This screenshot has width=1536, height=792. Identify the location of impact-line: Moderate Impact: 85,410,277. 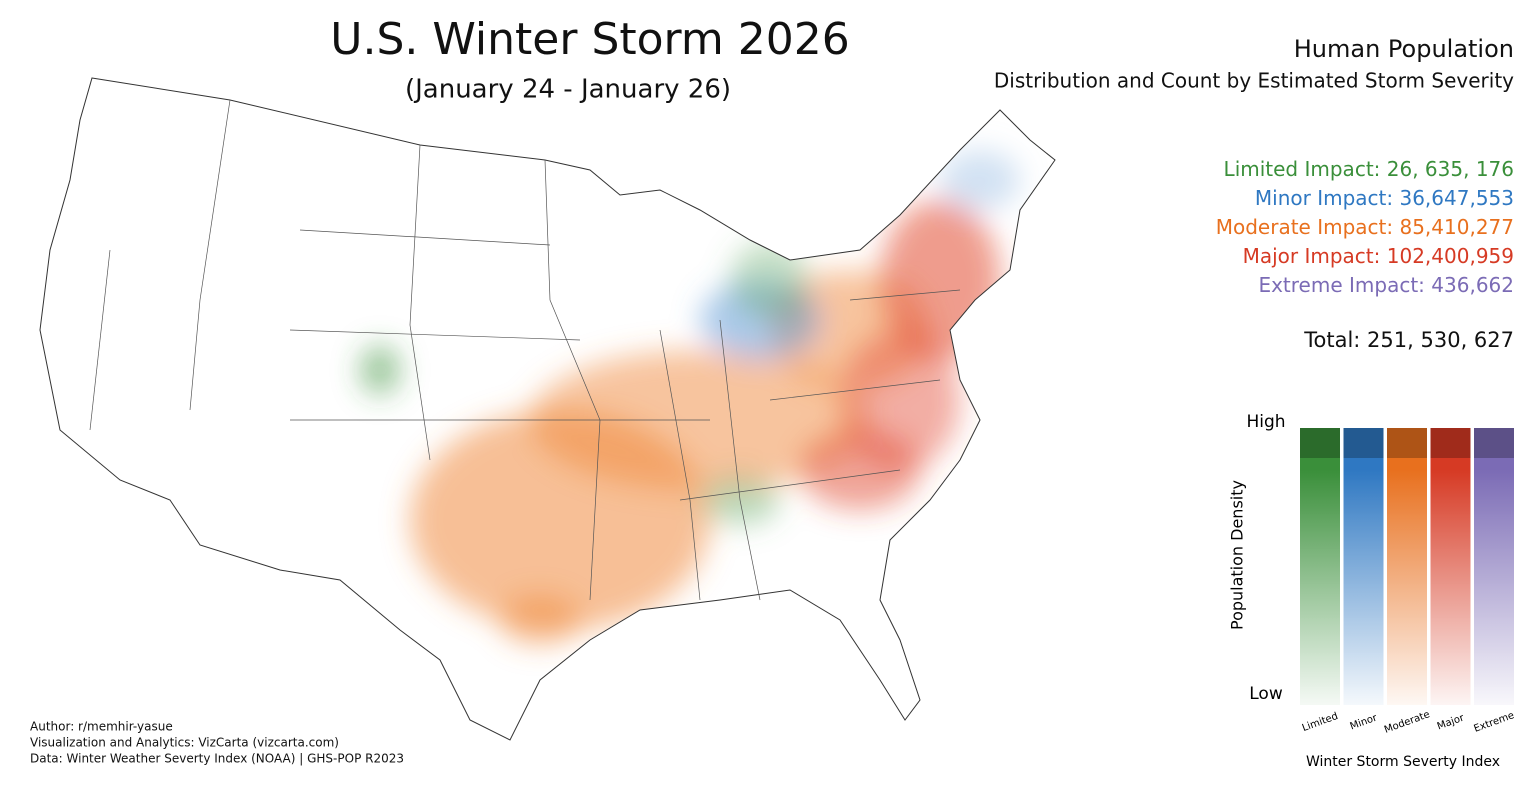
(1365, 227).